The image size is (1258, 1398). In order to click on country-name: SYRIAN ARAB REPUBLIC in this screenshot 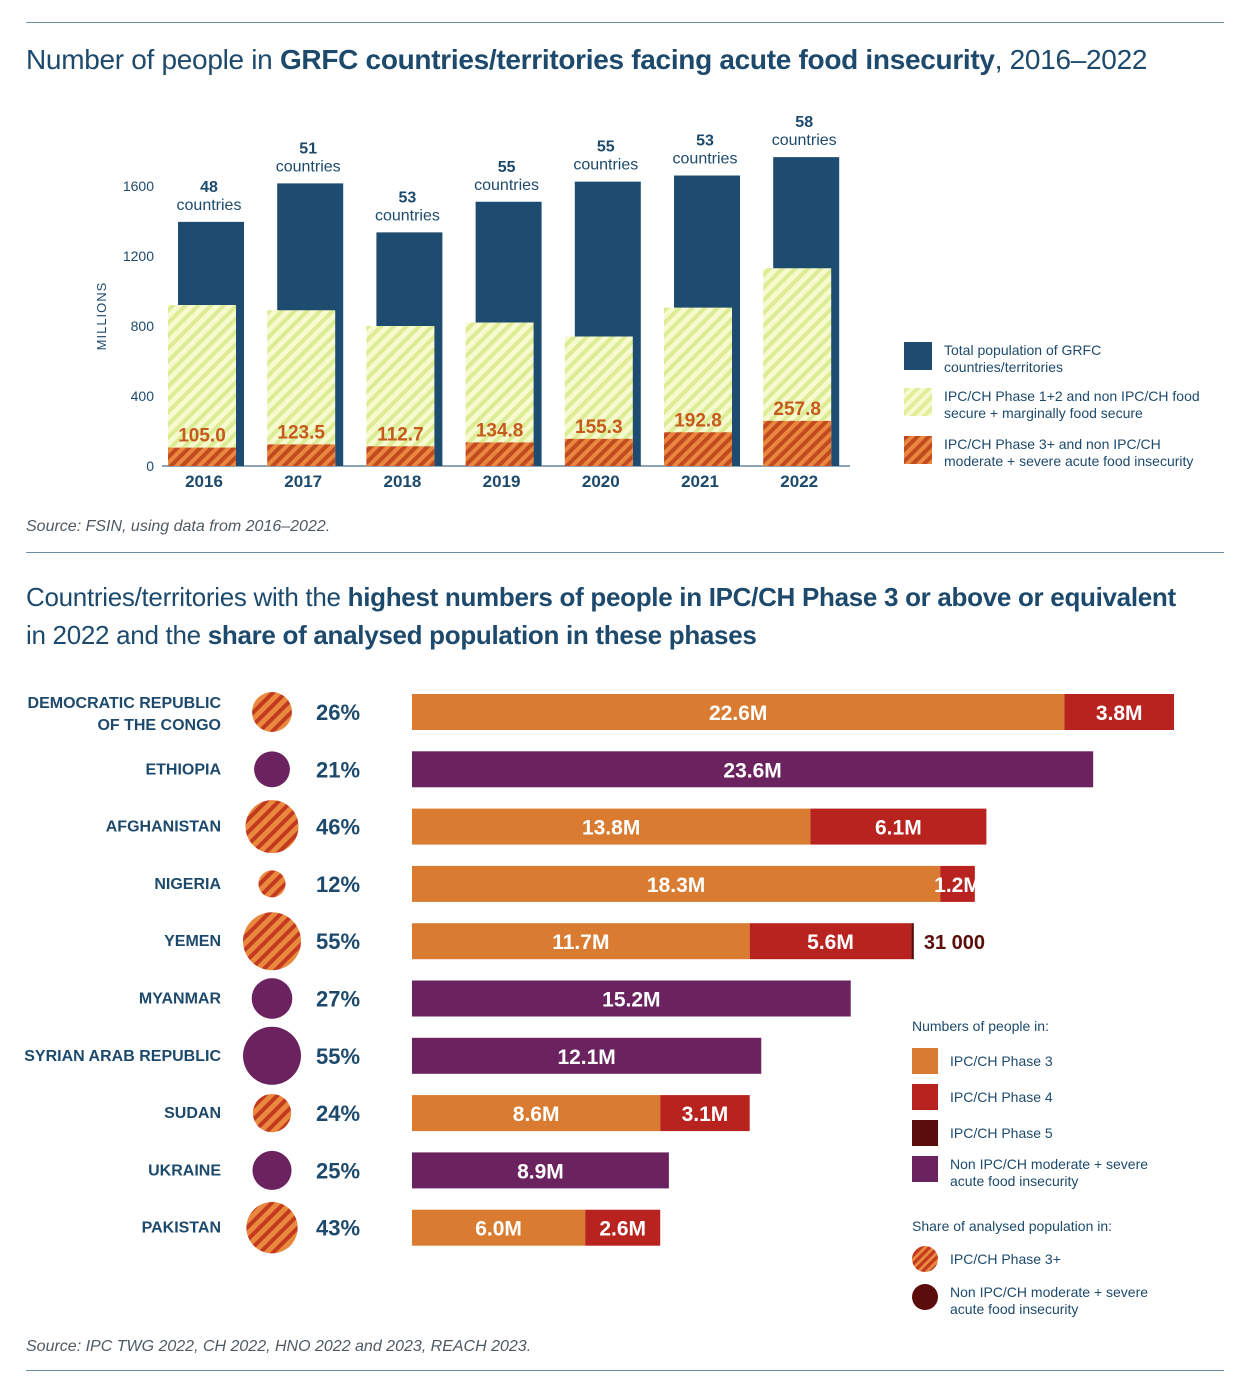, I will do `click(122, 1056)`.